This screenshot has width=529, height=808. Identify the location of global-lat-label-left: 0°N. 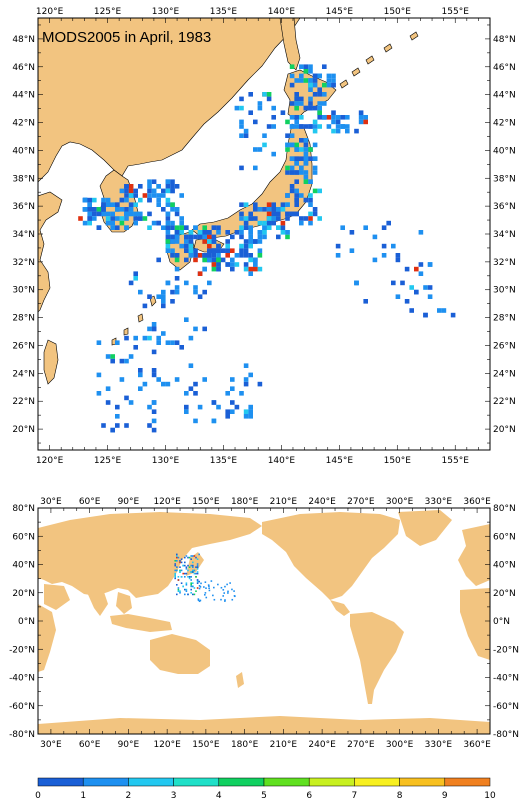
(26, 622).